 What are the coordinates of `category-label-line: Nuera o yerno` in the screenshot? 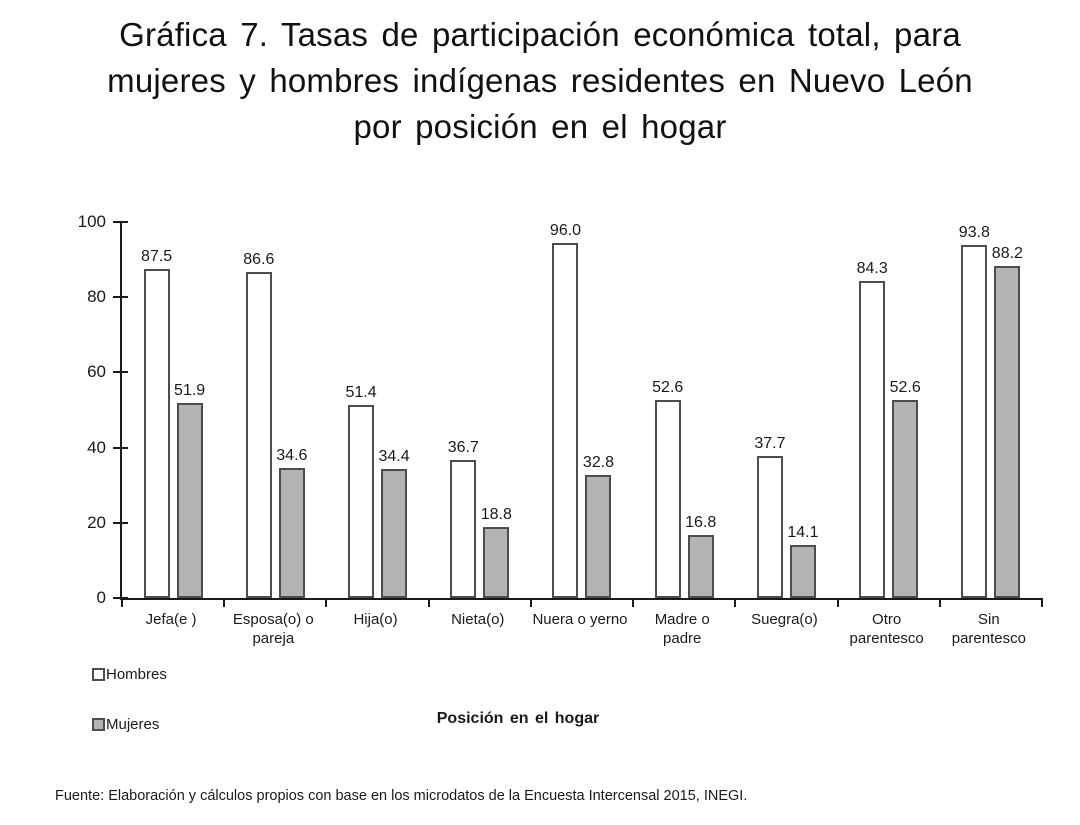 It's located at (580, 619).